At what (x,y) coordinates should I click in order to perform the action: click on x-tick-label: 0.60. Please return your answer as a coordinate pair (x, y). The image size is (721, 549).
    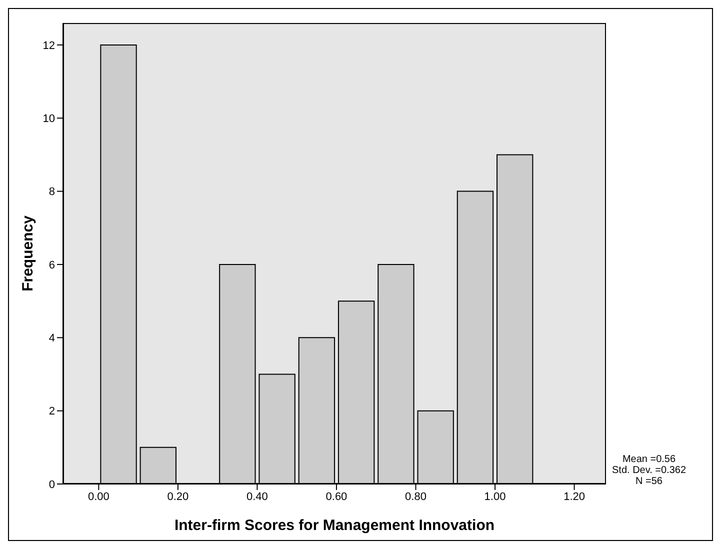
    Looking at the image, I should click on (337, 496).